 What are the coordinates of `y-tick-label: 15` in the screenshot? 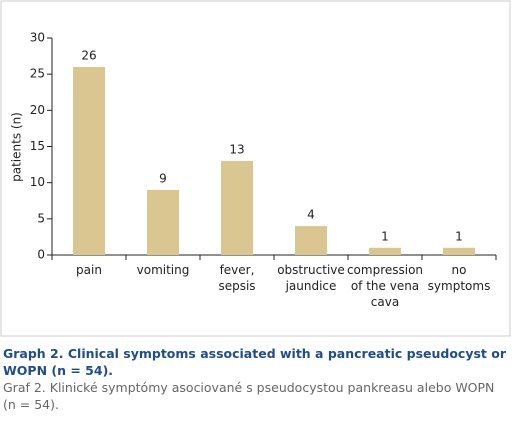 It's located at (37, 146).